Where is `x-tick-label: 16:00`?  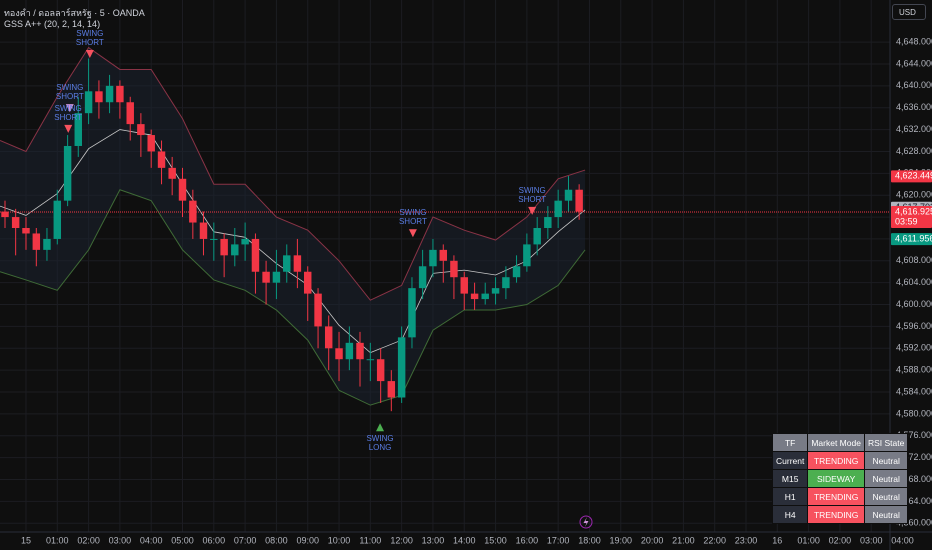
x-tick-label: 16:00 is located at coordinates (527, 540).